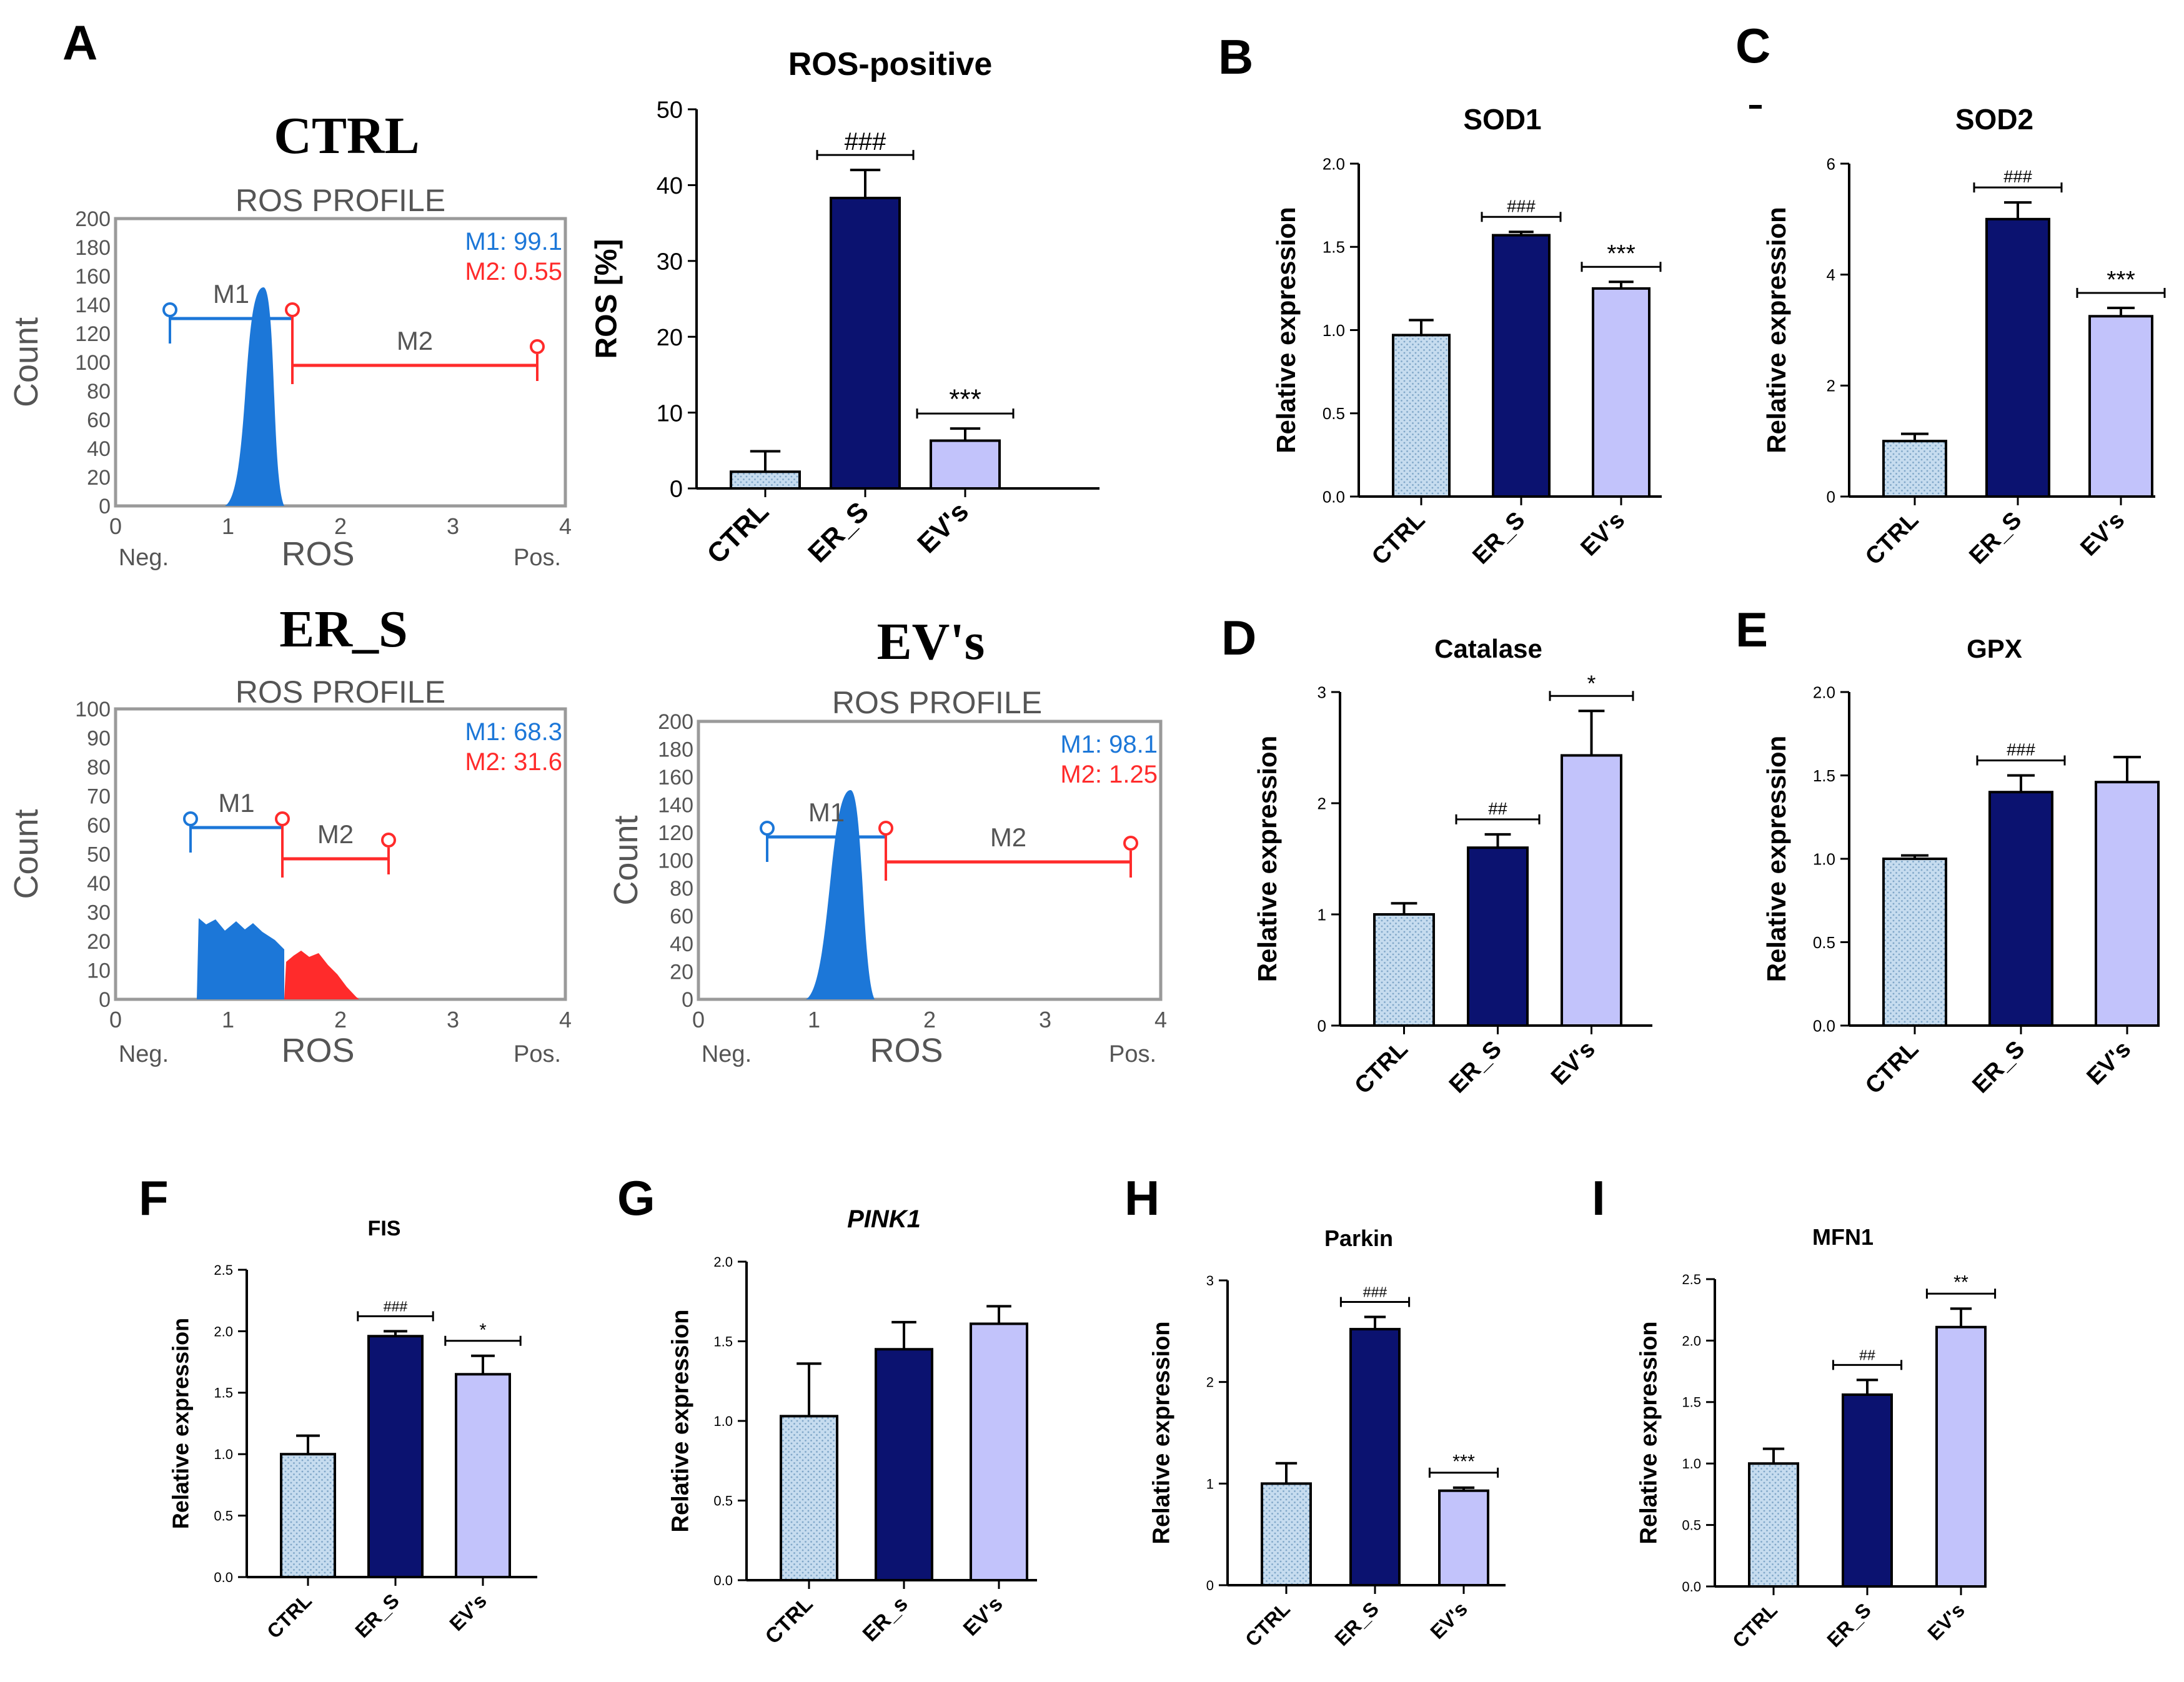 The height and width of the screenshot is (1682, 2184). I want to click on flow-y-tick-label: 100, so click(93, 363).